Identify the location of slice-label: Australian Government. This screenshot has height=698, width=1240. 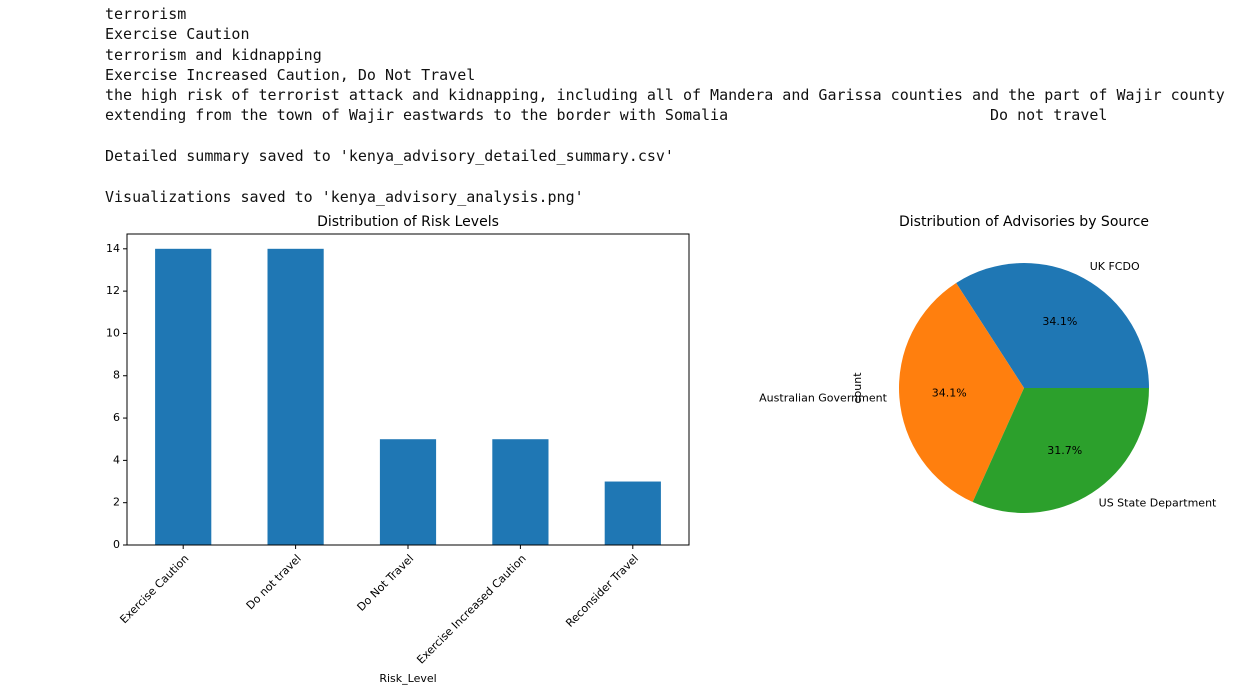
(823, 397).